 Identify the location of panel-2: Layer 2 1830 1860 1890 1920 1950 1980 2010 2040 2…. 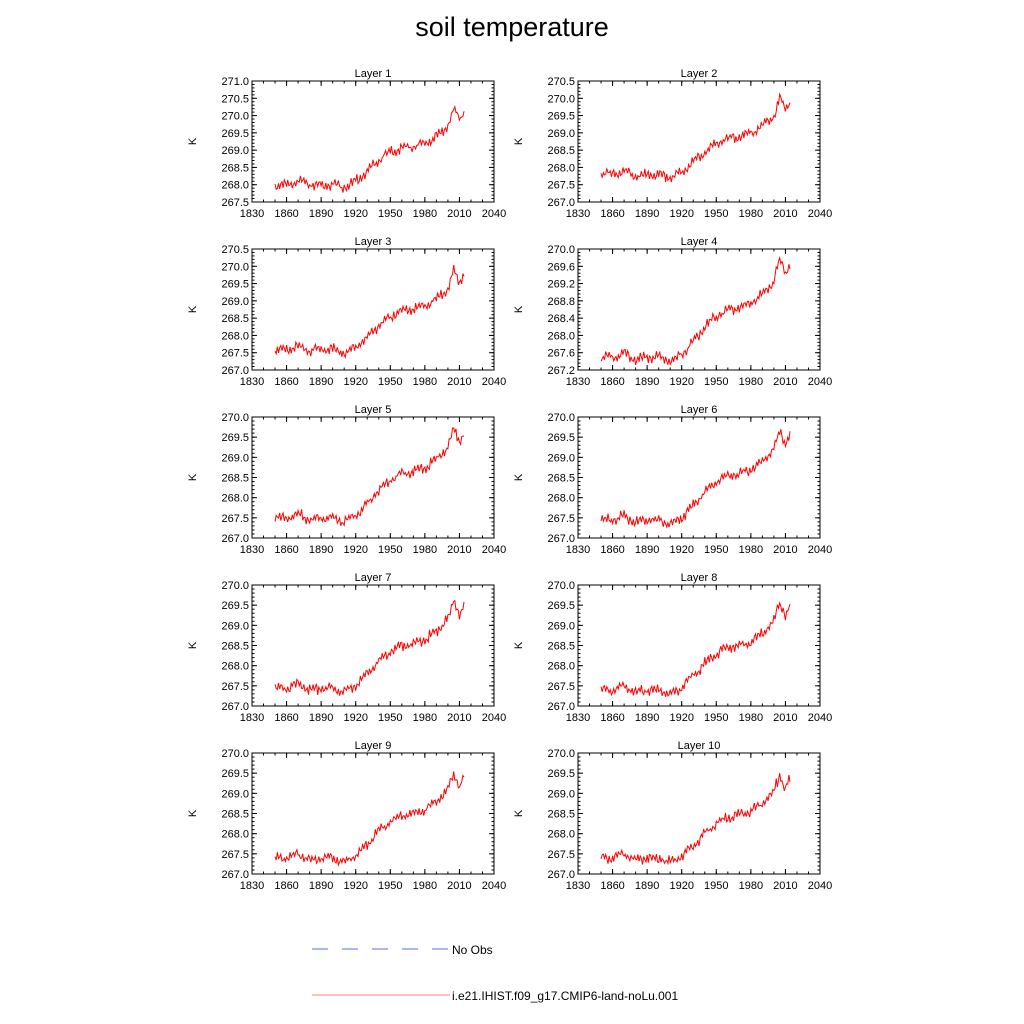
(672, 144).